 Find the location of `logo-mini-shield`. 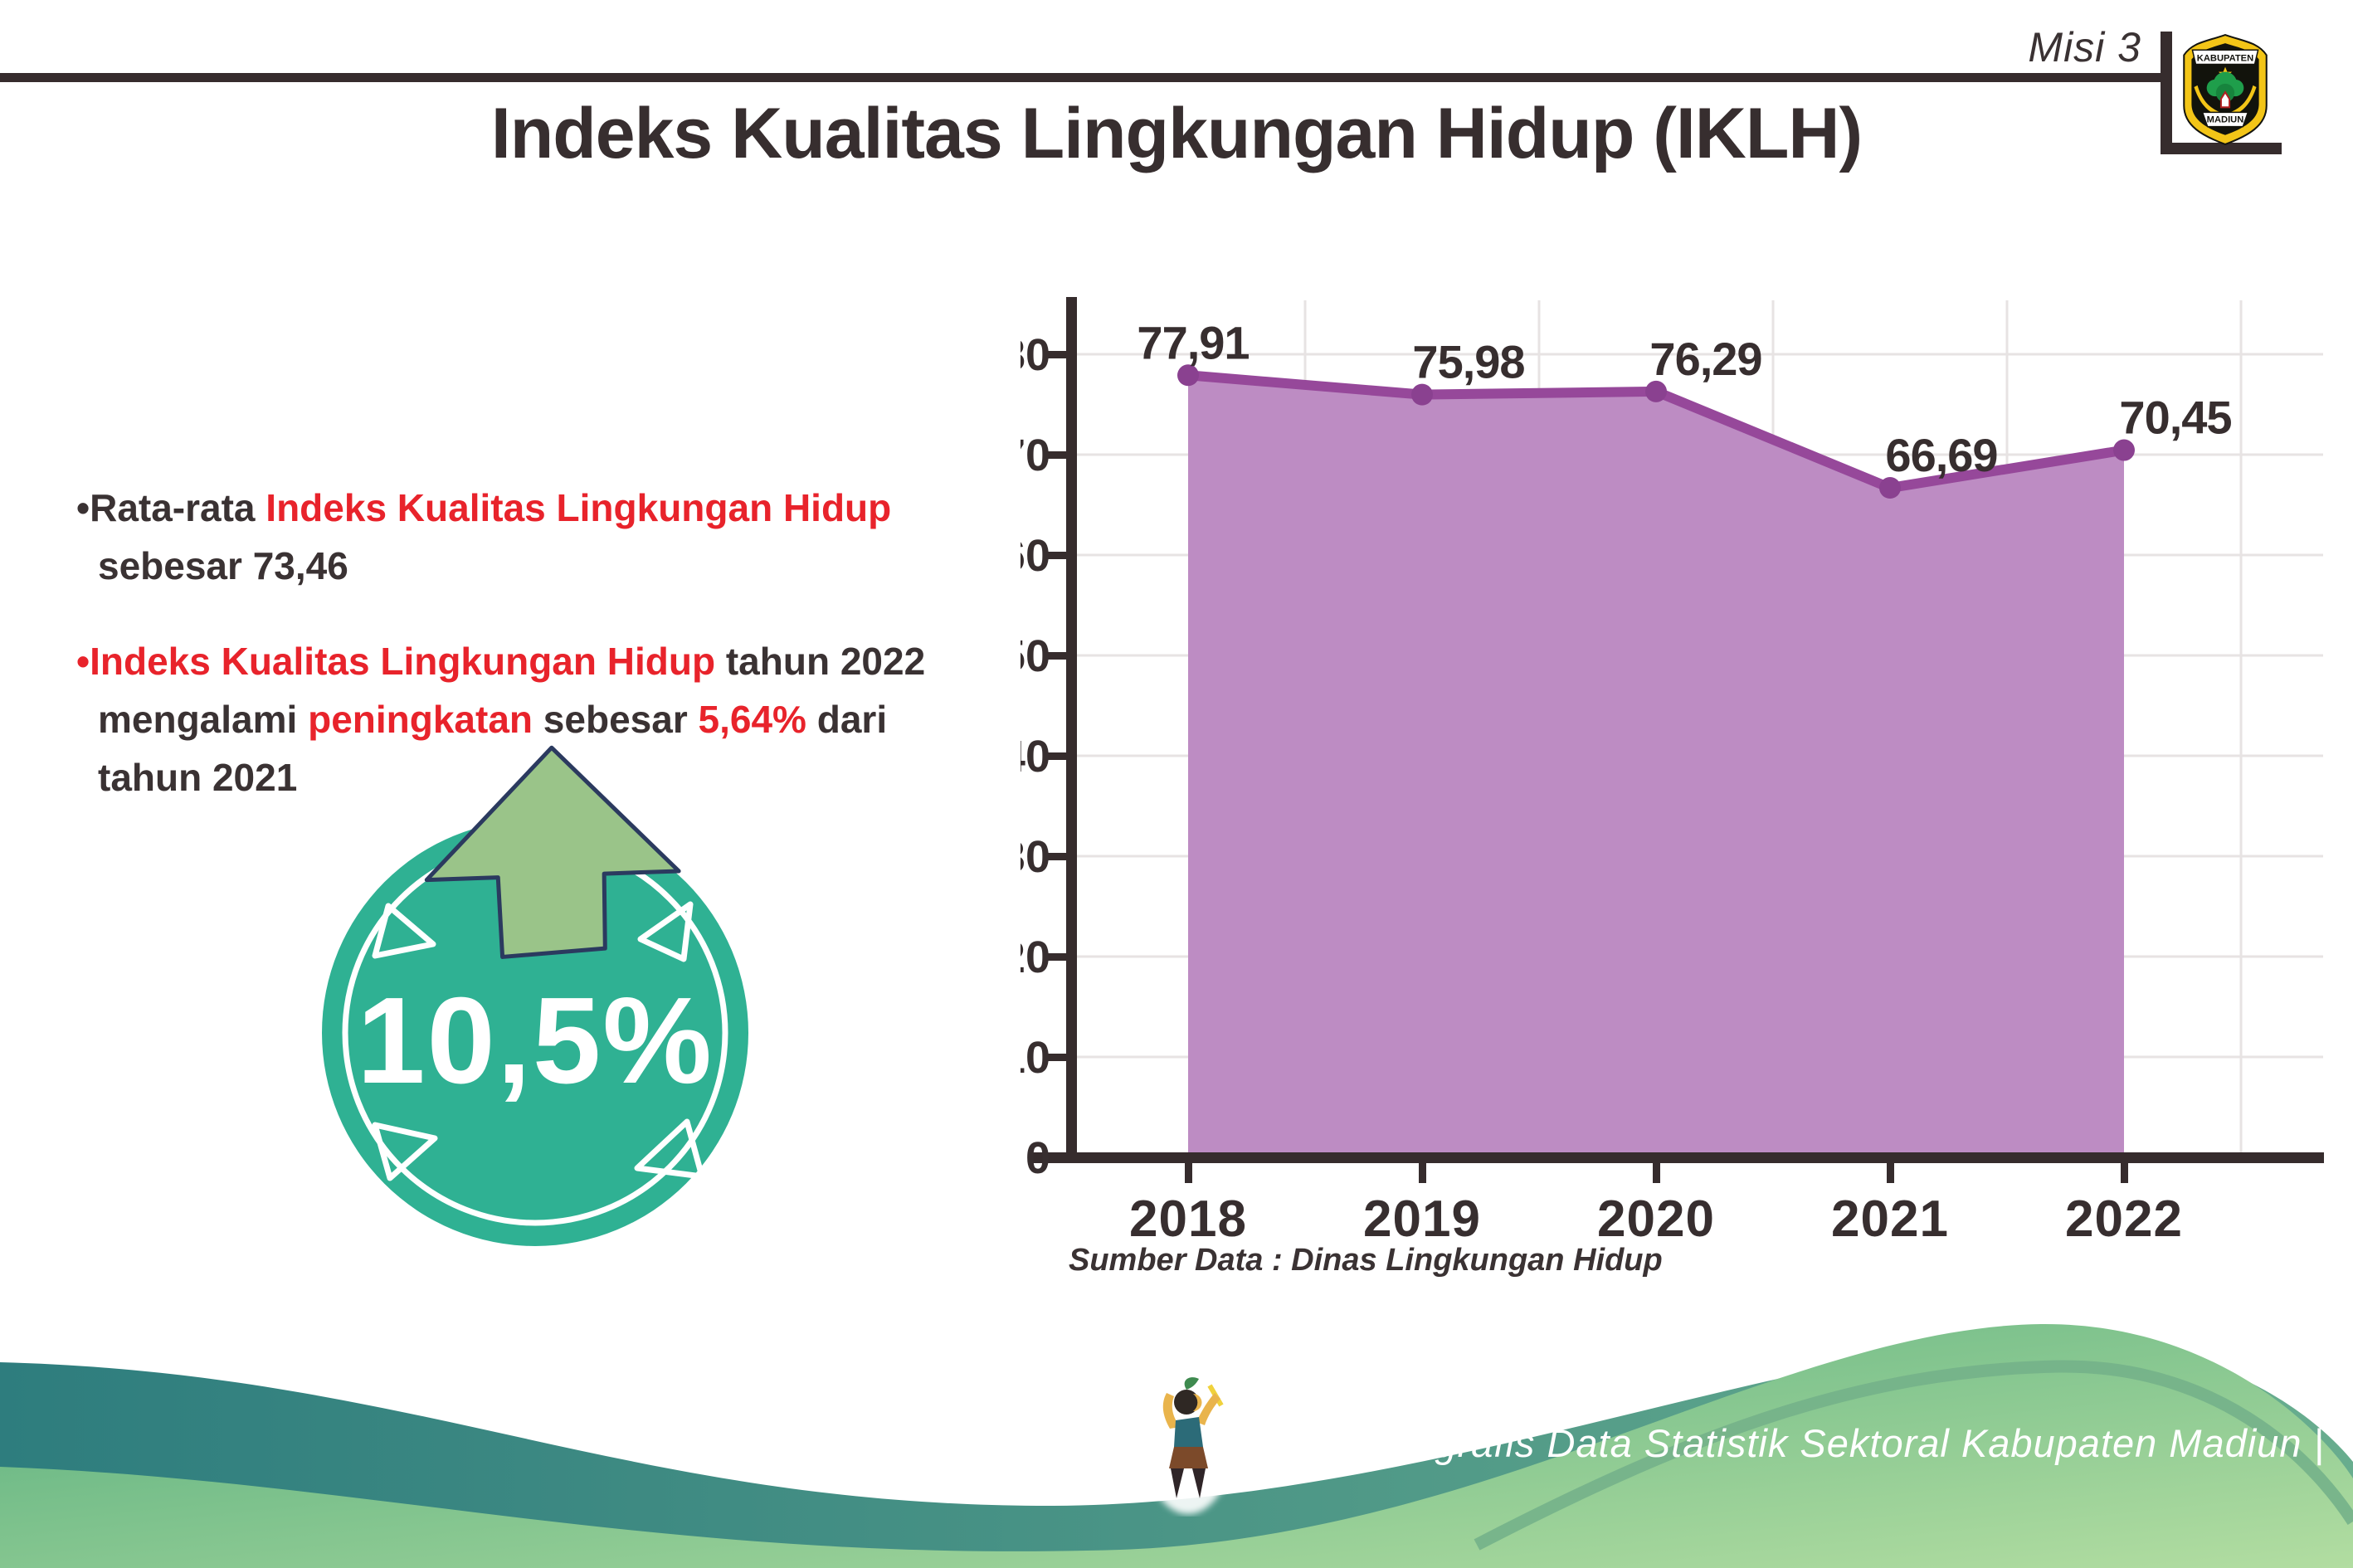

logo-mini-shield is located at coordinates (2225, 99).